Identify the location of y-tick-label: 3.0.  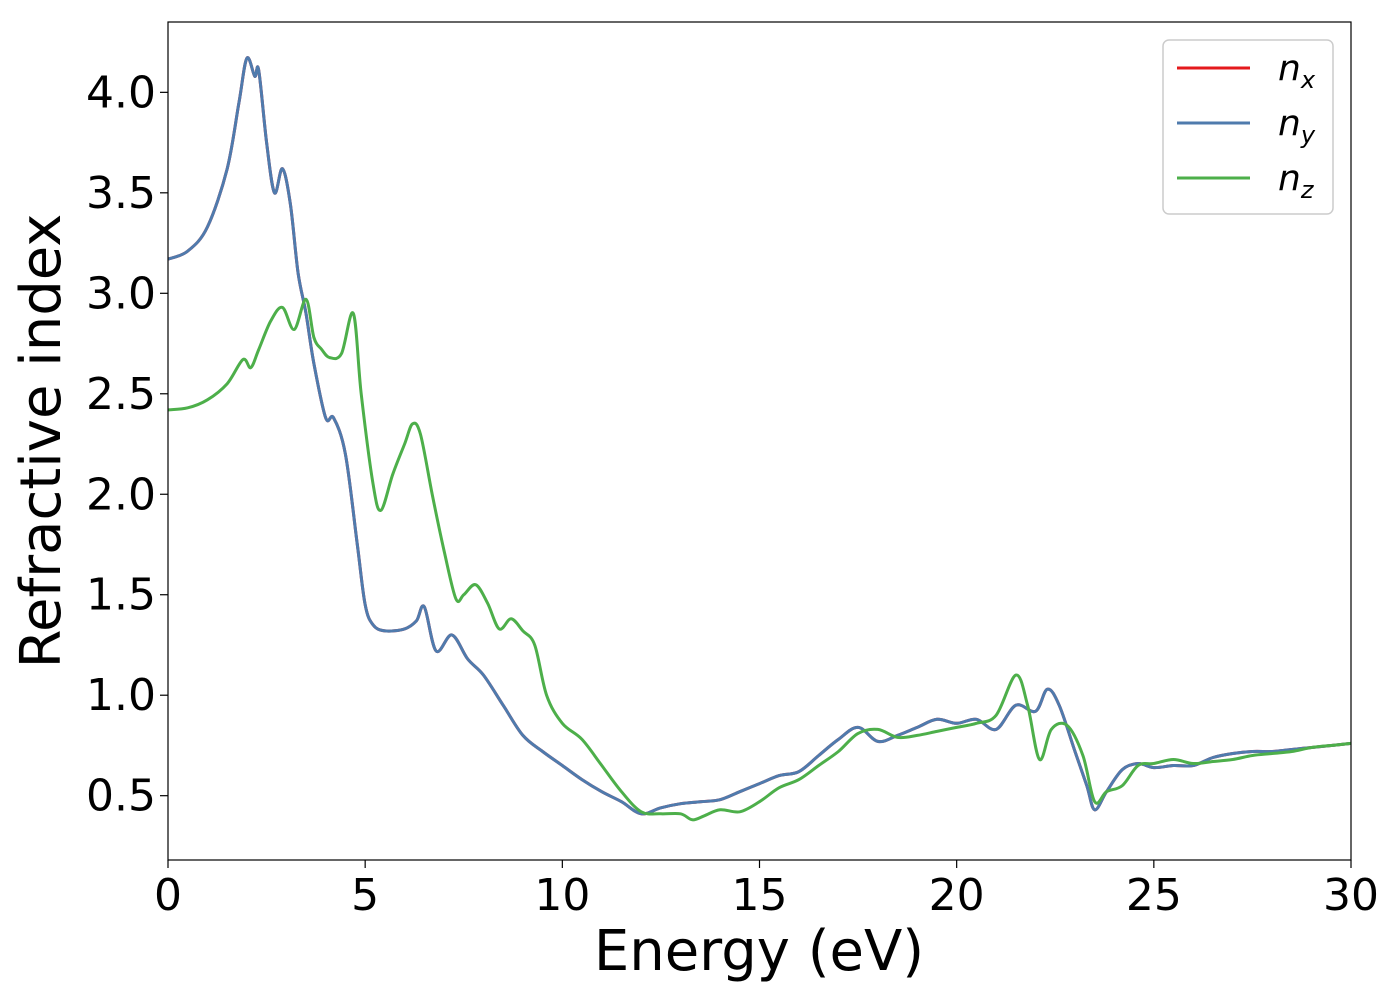
(121, 293).